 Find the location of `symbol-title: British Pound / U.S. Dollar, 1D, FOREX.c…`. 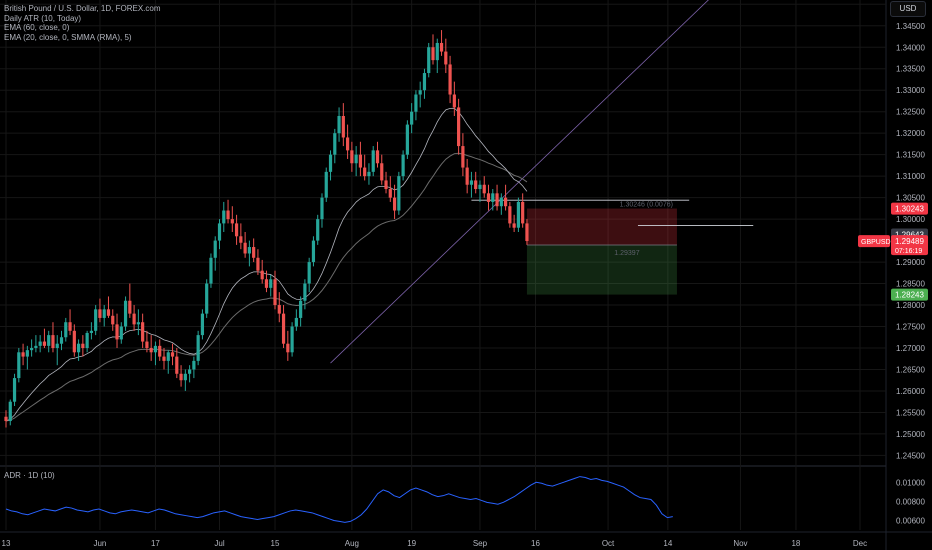

symbol-title: British Pound / U.S. Dollar, 1D, FOREX.c… is located at coordinates (82, 8).